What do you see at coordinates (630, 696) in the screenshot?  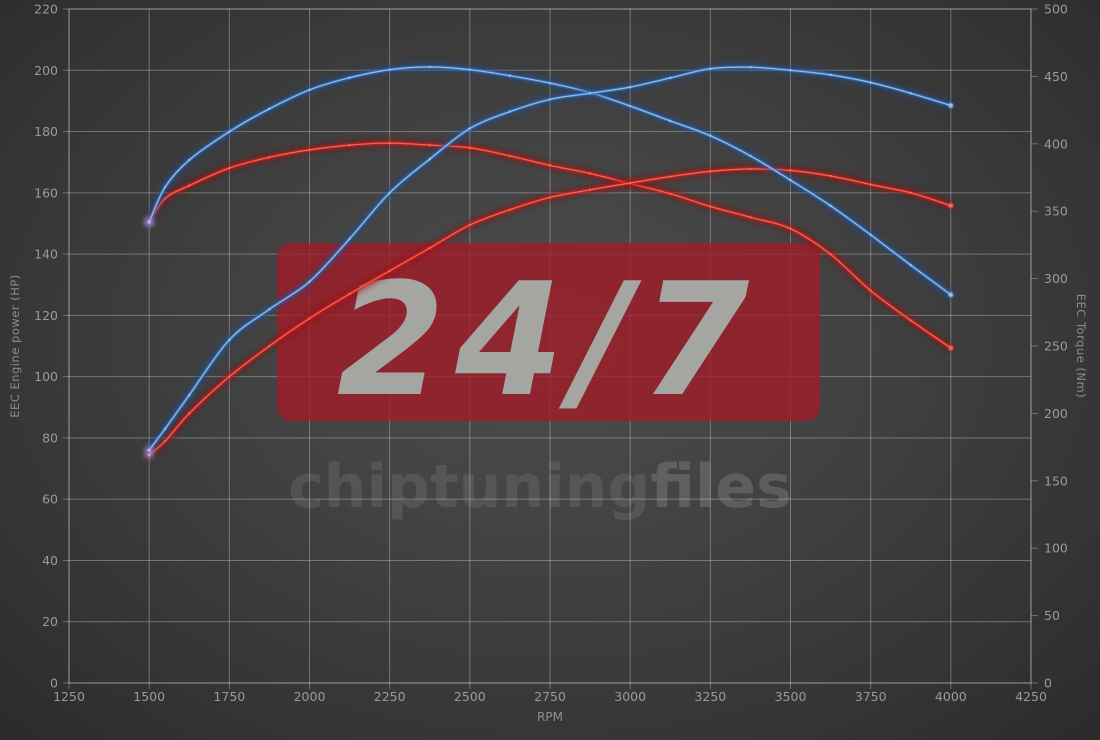 I see `x-axis-tick-label: 3000` at bounding box center [630, 696].